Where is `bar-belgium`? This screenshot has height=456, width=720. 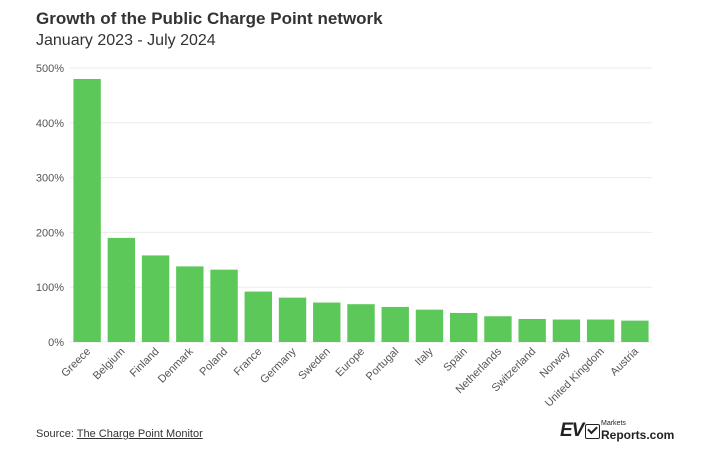
bar-belgium is located at coordinates (121, 289).